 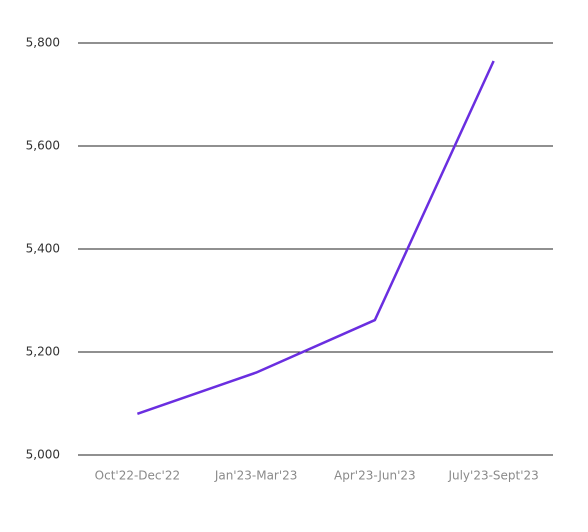 What do you see at coordinates (43, 146) in the screenshot?
I see `y-tick-label: 5,600` at bounding box center [43, 146].